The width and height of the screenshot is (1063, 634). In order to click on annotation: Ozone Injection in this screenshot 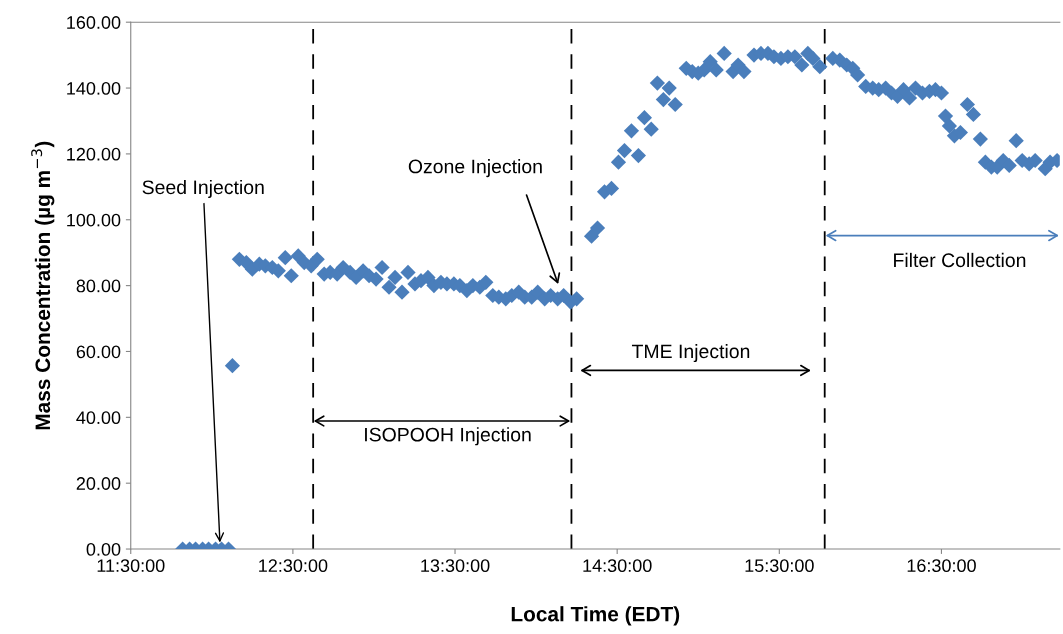, I will do `click(475, 168)`.